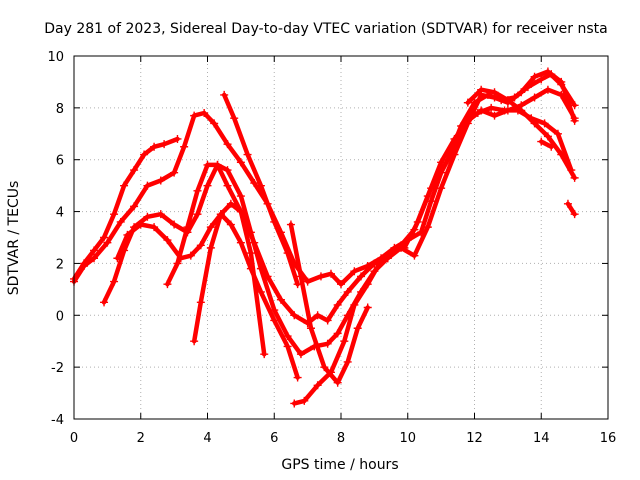  I want to click on y-tick-label: 10, so click(55, 57).